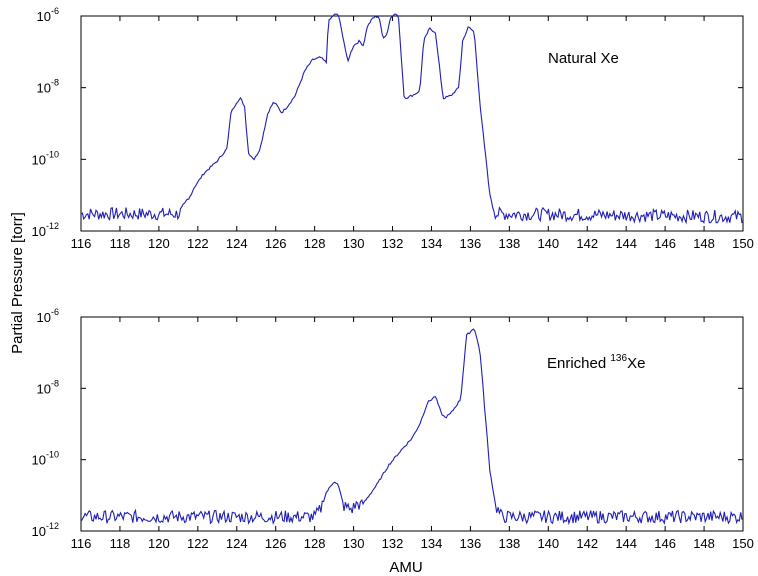 This screenshot has height=576, width=758. I want to click on x-axis-label: AMU, so click(405, 567).